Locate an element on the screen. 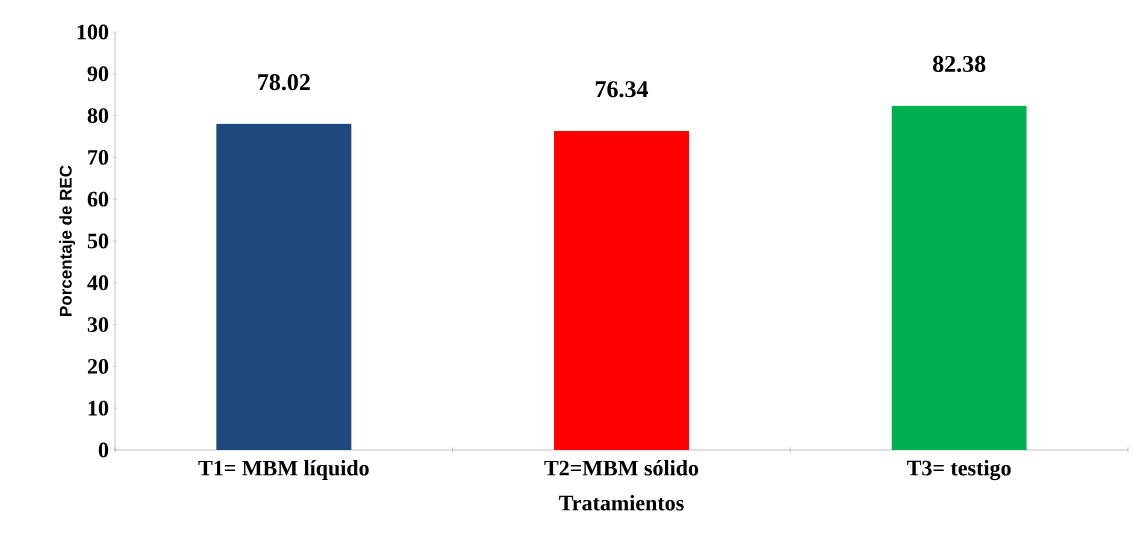 The height and width of the screenshot is (540, 1133). data-label: 76.34 is located at coordinates (622, 89).